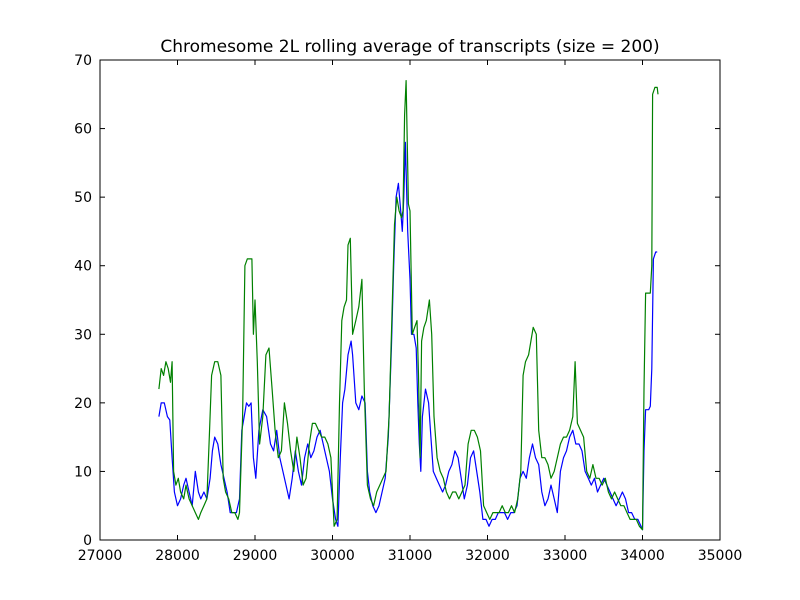 This screenshot has width=800, height=600. I want to click on x-tick-label: 33000, so click(565, 556).